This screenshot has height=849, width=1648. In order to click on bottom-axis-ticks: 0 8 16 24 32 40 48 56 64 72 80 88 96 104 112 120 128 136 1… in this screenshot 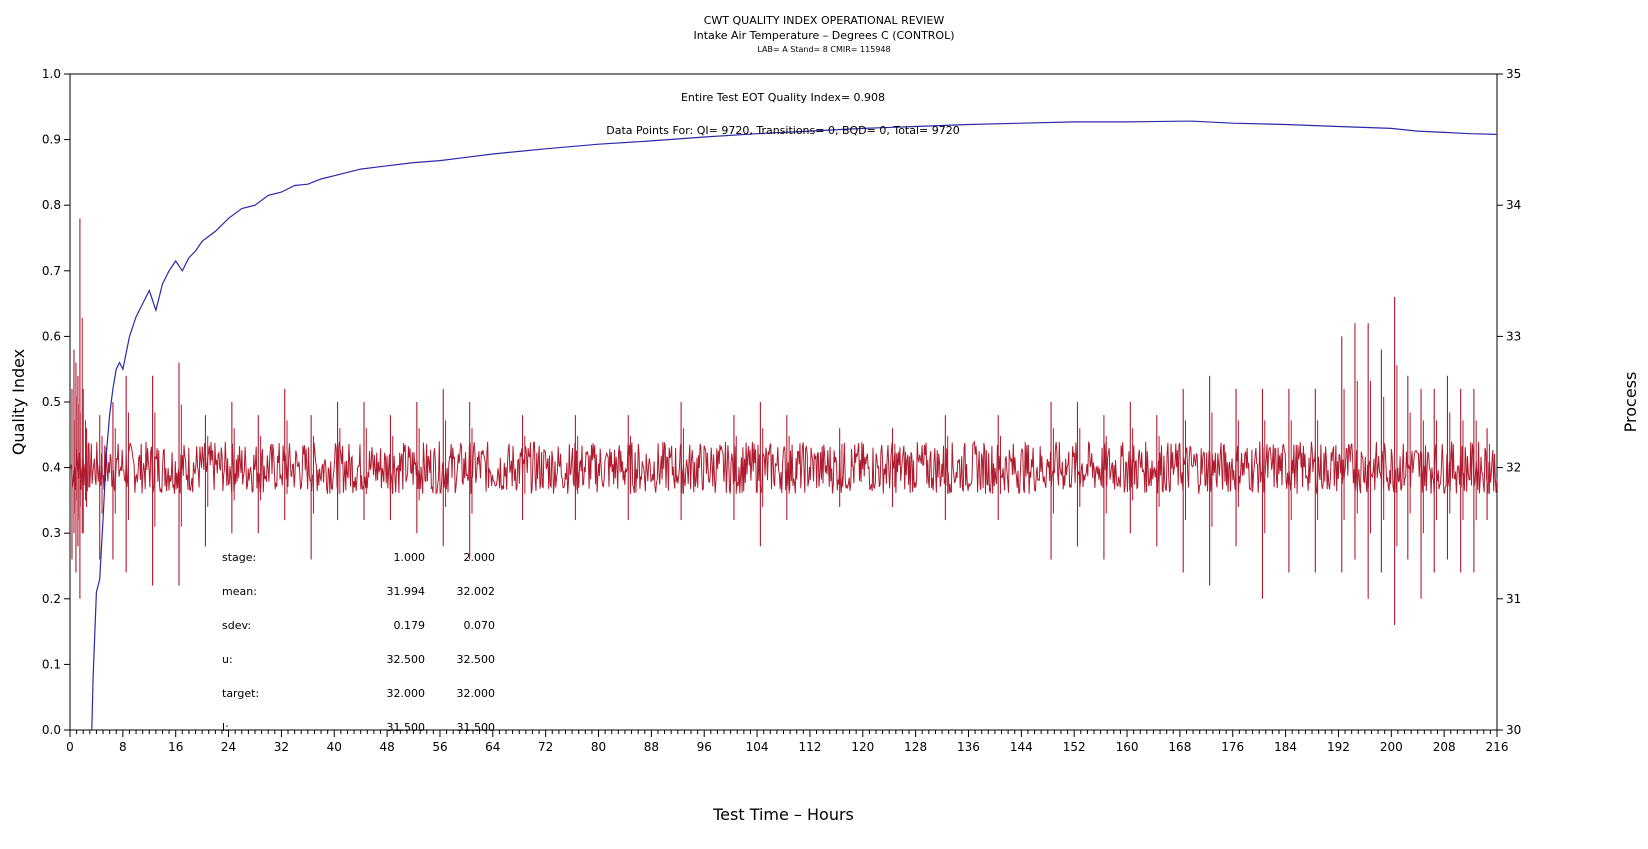, I will do `click(787, 742)`.